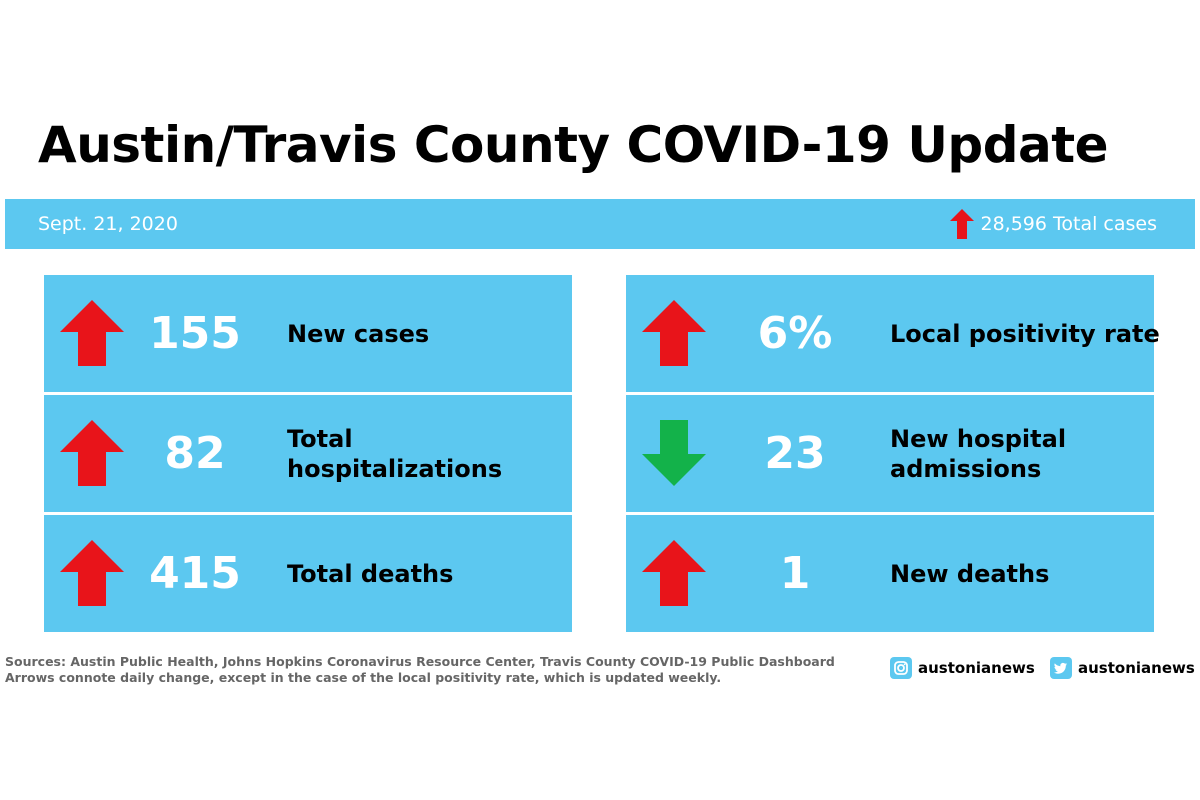 The height and width of the screenshot is (800, 1200). Describe the element at coordinates (1025, 333) in the screenshot. I see `stat-label: Local positivity rate` at that location.